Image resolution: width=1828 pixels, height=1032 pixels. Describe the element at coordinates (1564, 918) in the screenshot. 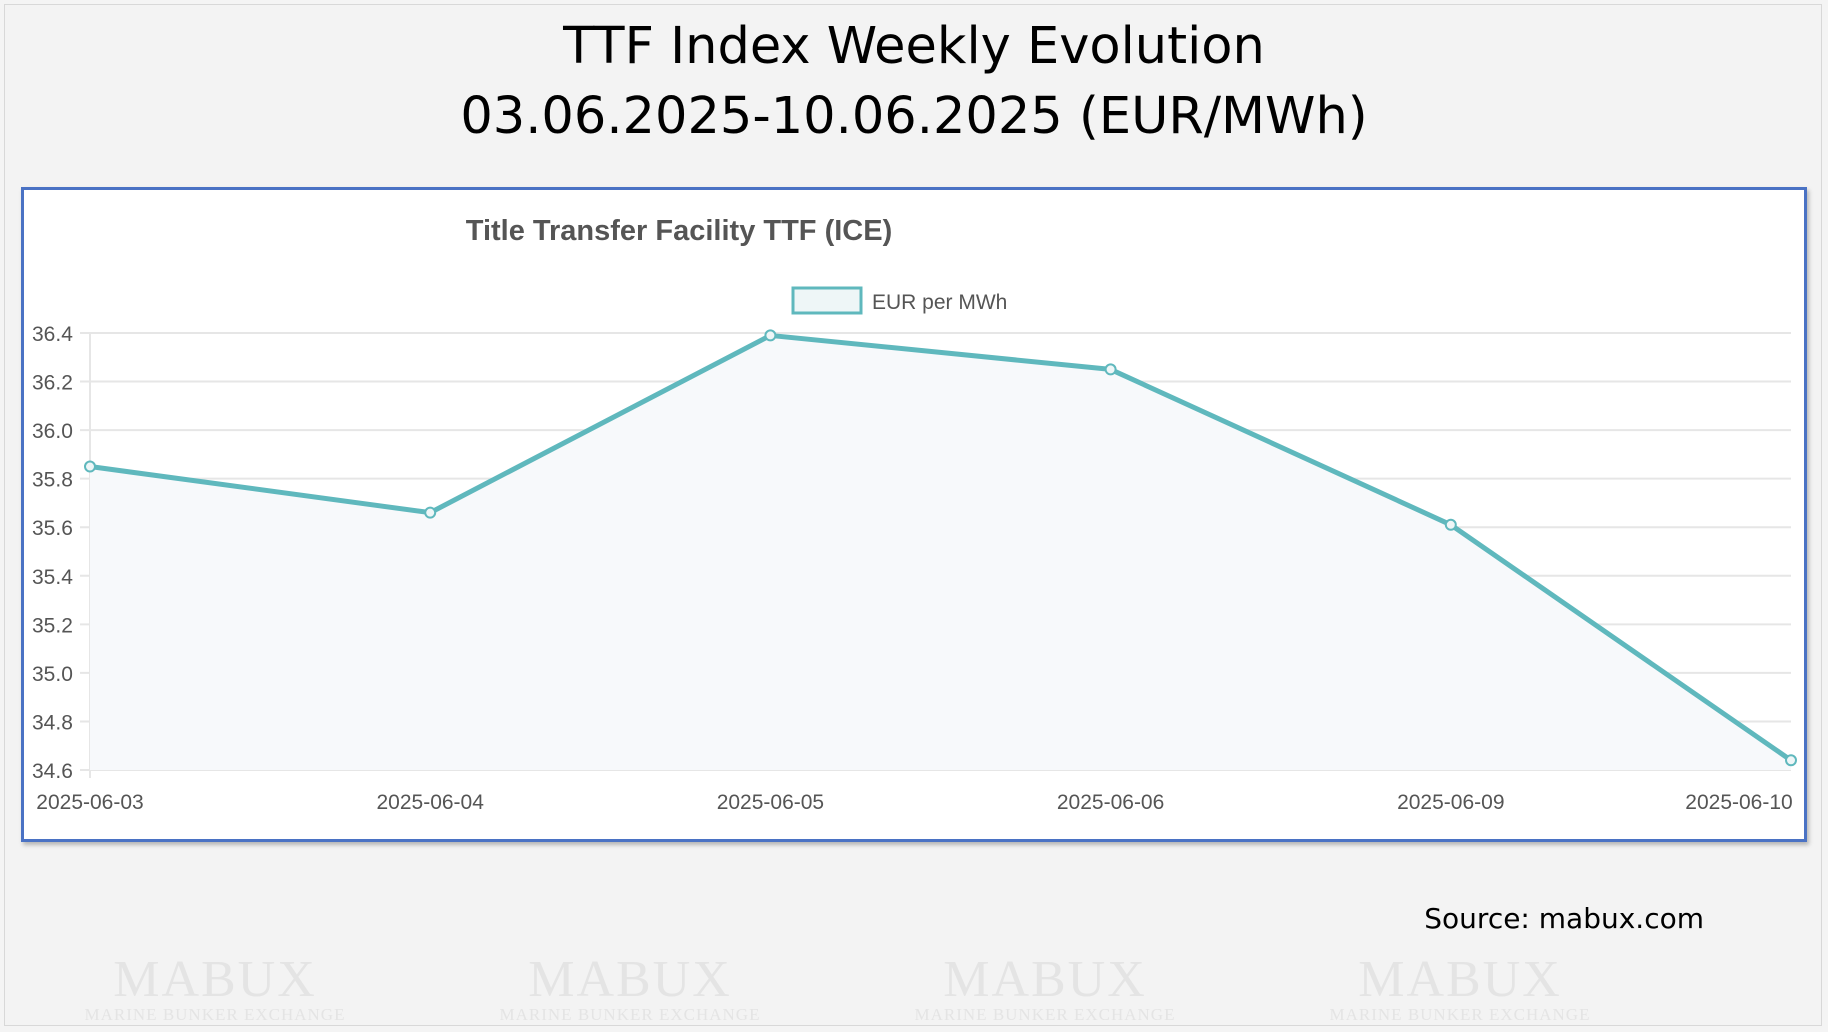

I see `source-label: Source: mabux.com` at that location.